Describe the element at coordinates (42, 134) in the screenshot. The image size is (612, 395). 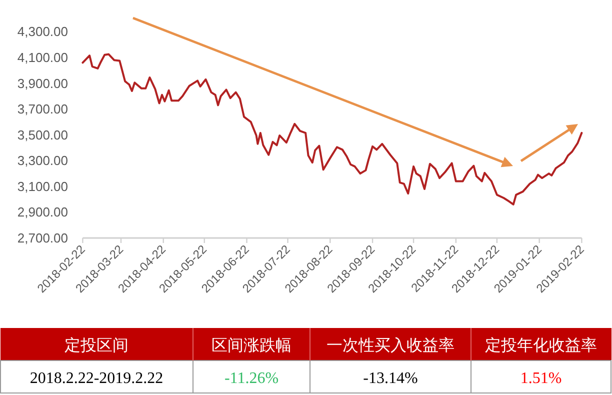
I see `y-tick-label: 3,500.00` at that location.